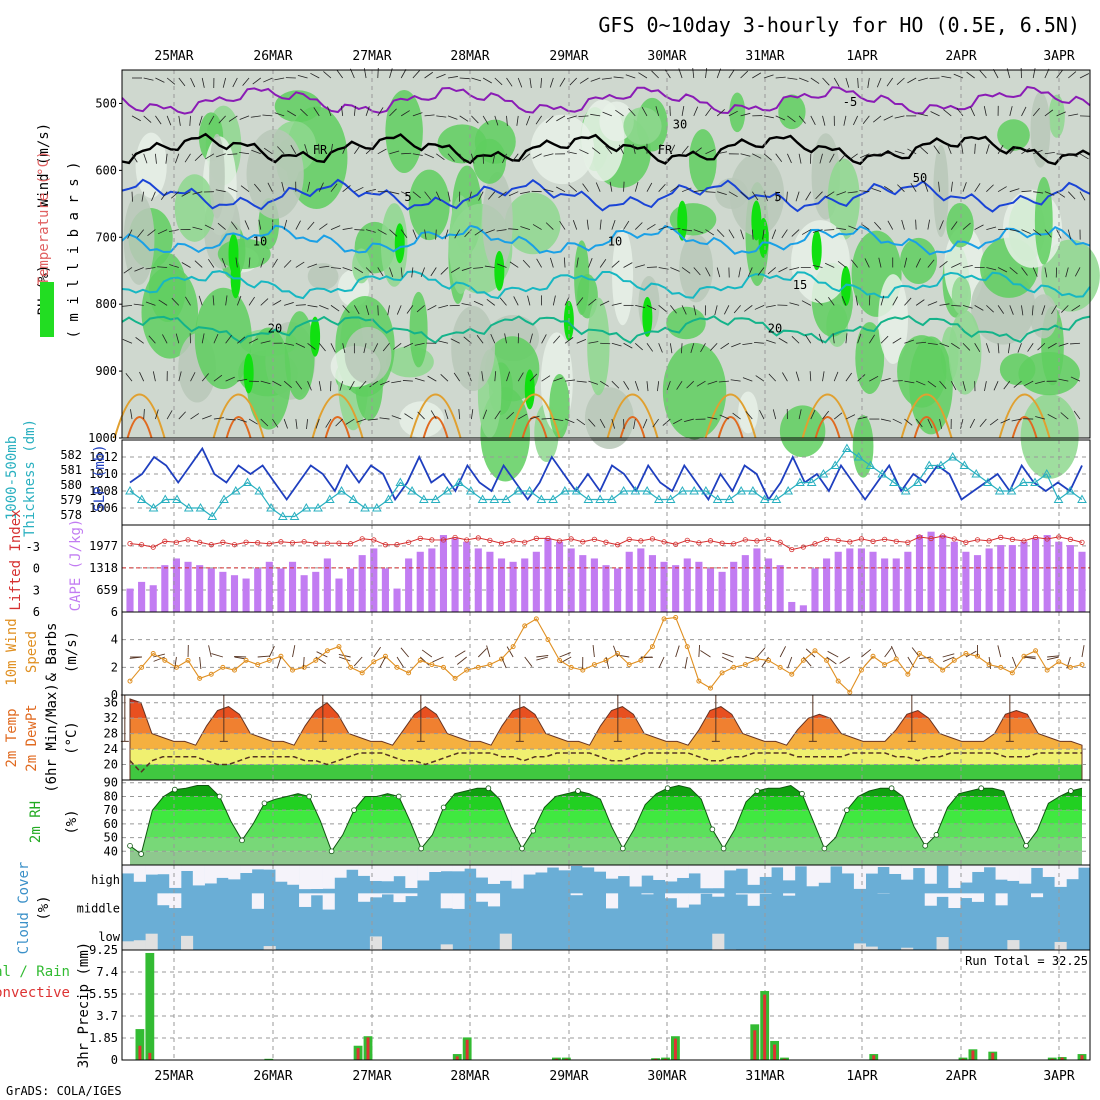  I want to click on rh-point, so click(242, 840).